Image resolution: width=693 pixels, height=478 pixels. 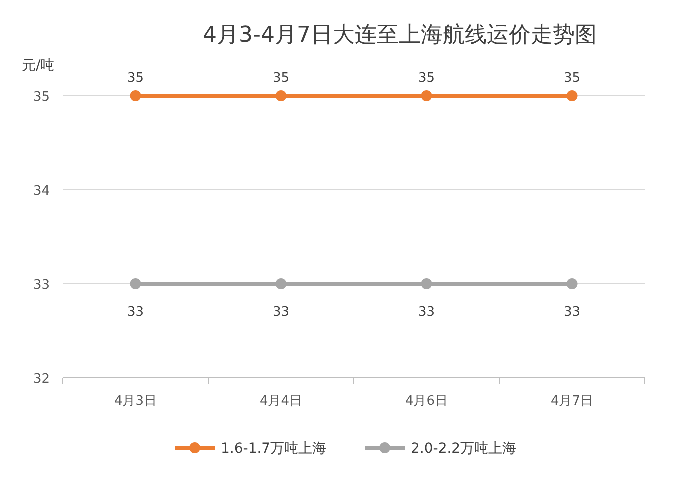 I want to click on x-tick-label: 4月6日, so click(x=426, y=401).